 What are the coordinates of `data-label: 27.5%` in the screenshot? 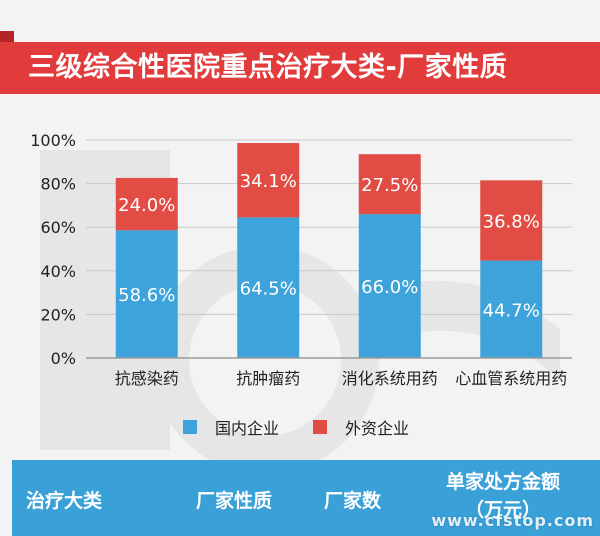 It's located at (389, 185).